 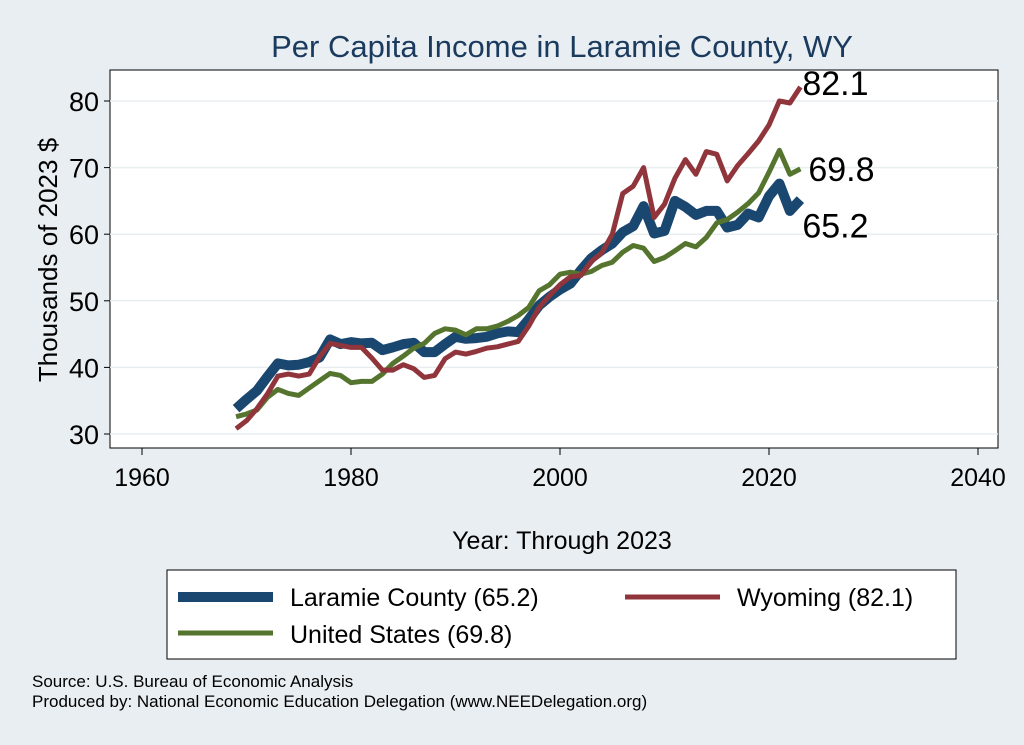 I want to click on legend-label-us: United States (69.8), so click(x=401, y=635).